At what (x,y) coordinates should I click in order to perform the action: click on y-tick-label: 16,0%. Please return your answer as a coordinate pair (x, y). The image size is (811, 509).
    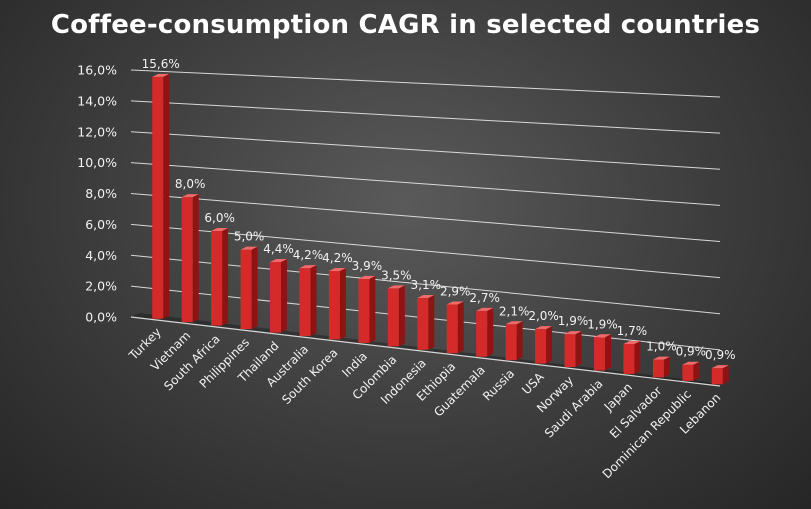
    Looking at the image, I should click on (97, 70).